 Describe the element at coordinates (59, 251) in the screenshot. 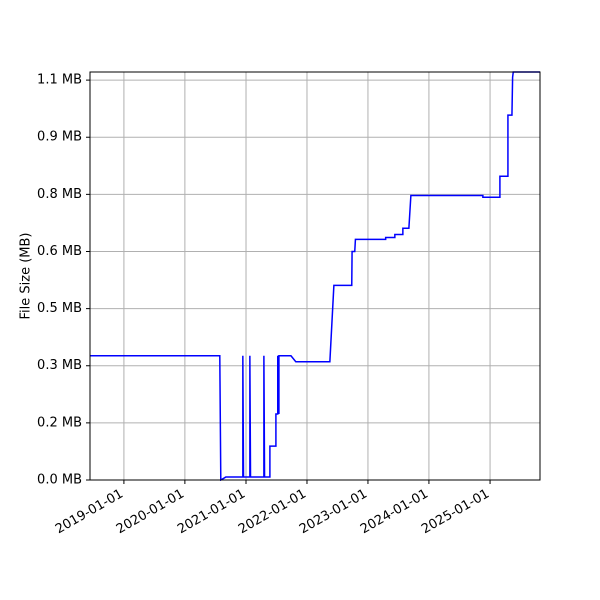

I see `y-tick-label: 0.6 MB` at that location.